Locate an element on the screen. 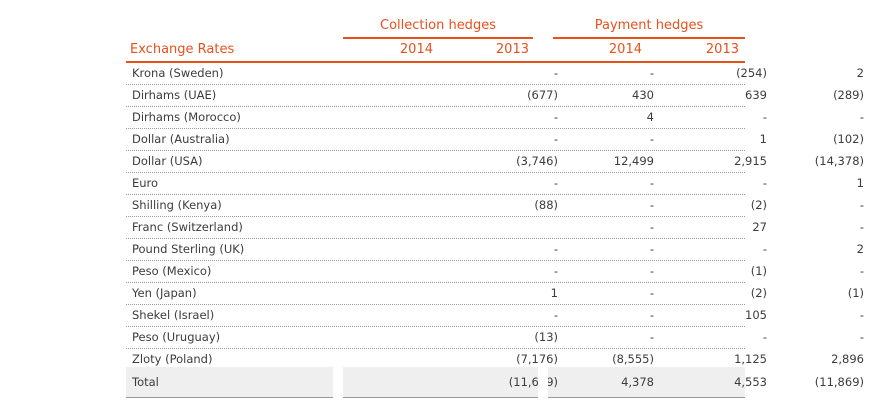 This screenshot has width=870, height=410. payment-2014-cell: 1,125 is located at coordinates (750, 359).